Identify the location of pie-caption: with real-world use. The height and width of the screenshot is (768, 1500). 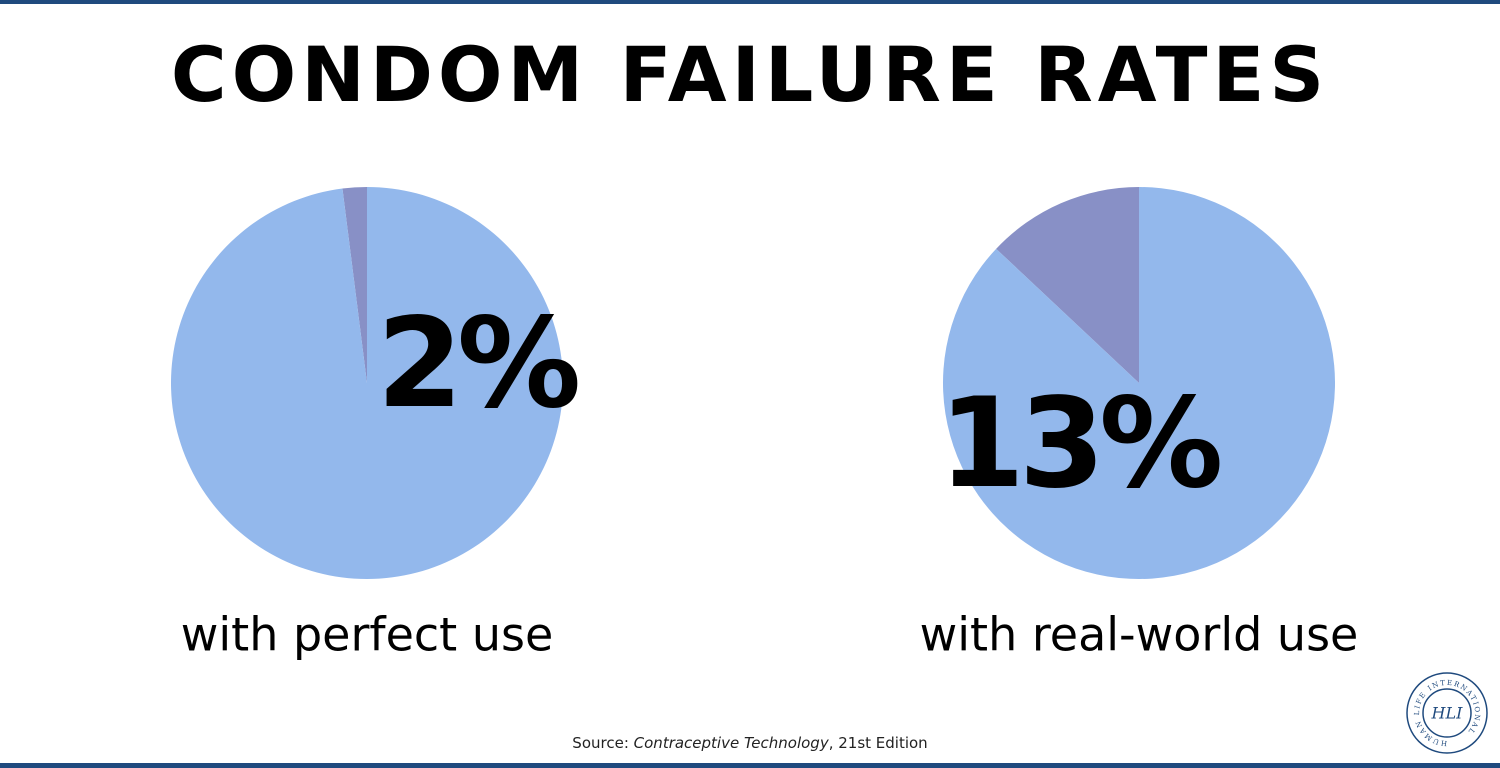
(1139, 635).